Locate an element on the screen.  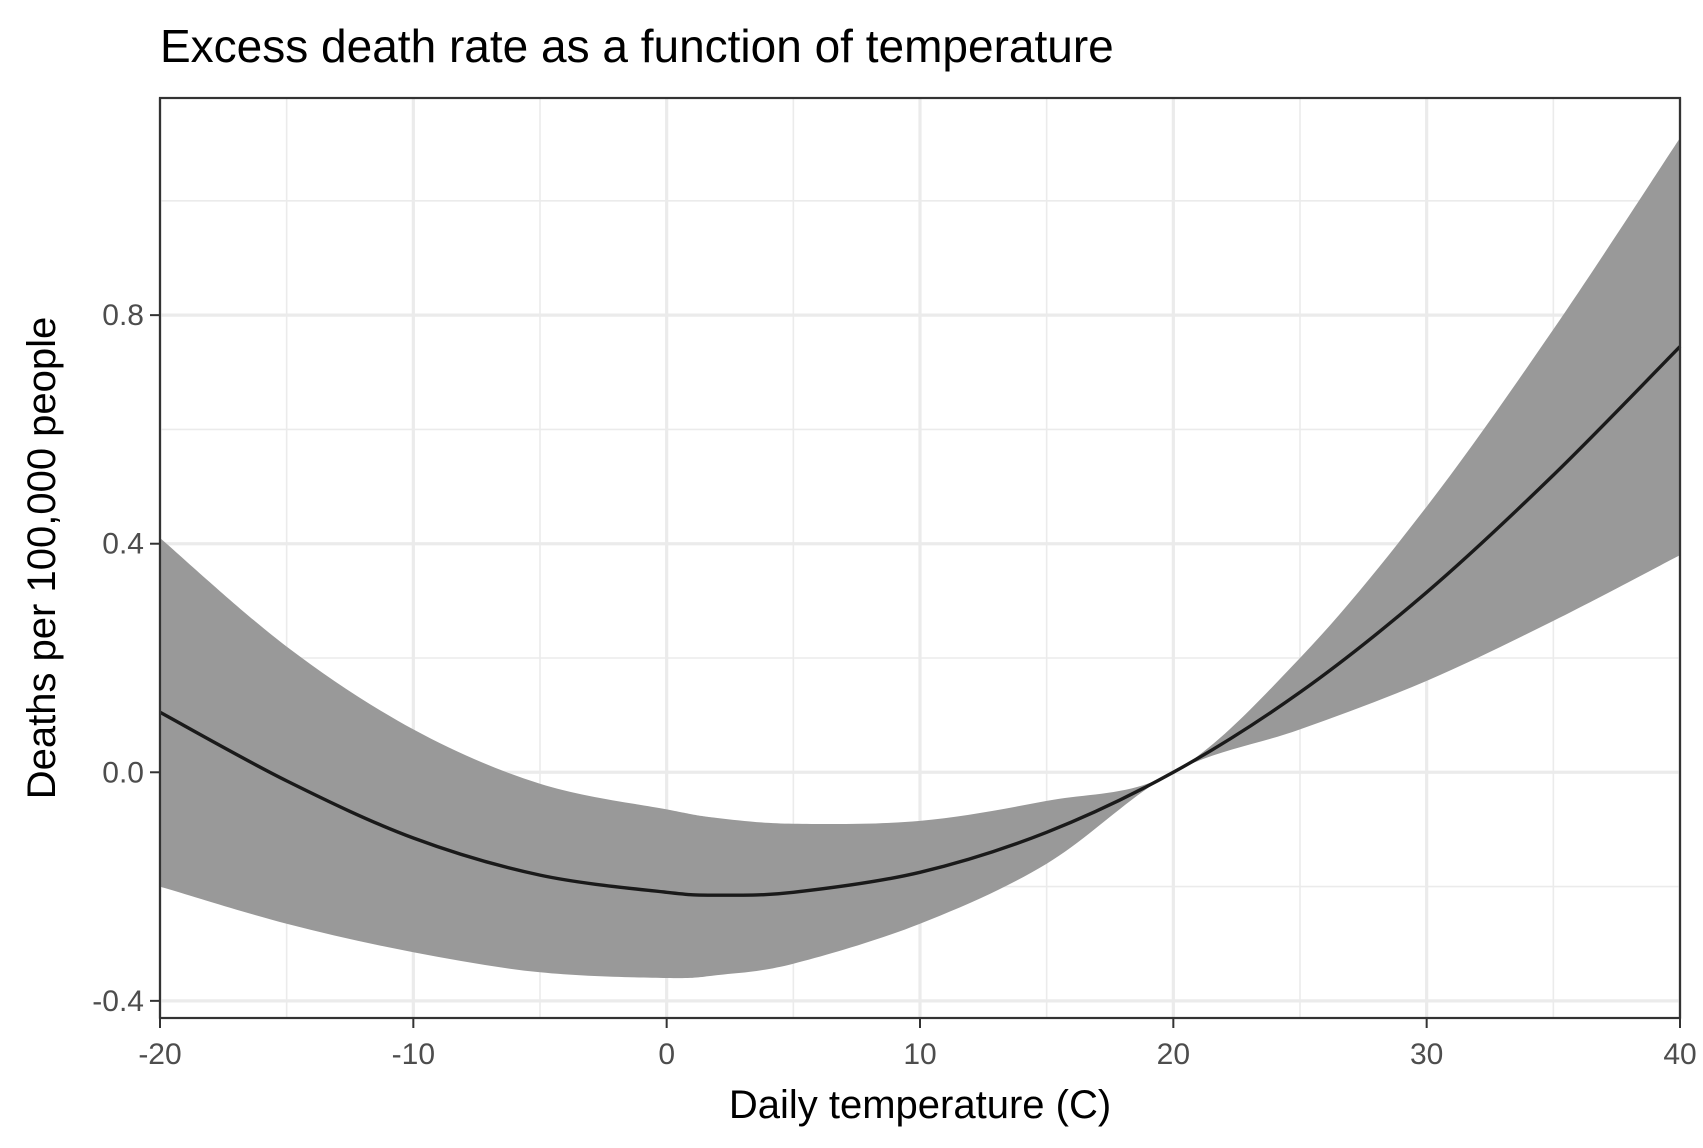
x-tick-label: 20 is located at coordinates (1173, 1054).